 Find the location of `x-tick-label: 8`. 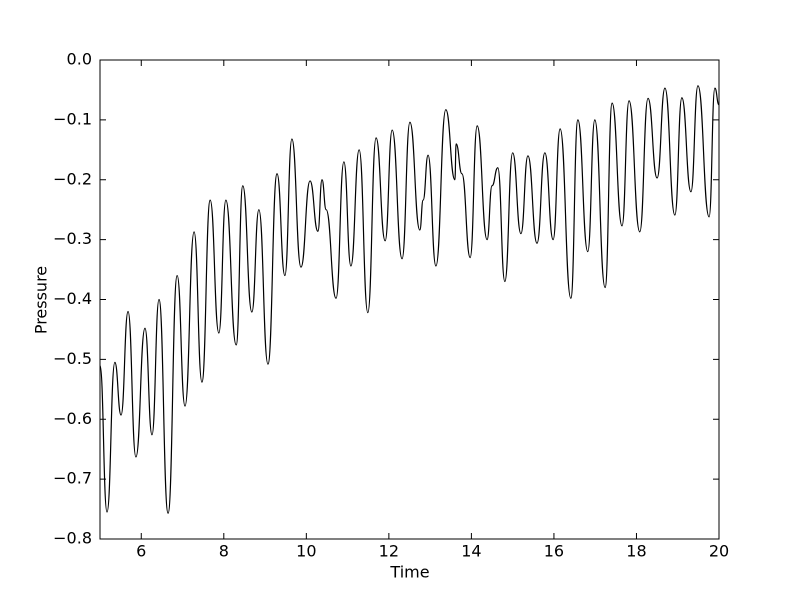

x-tick-label: 8 is located at coordinates (224, 551).